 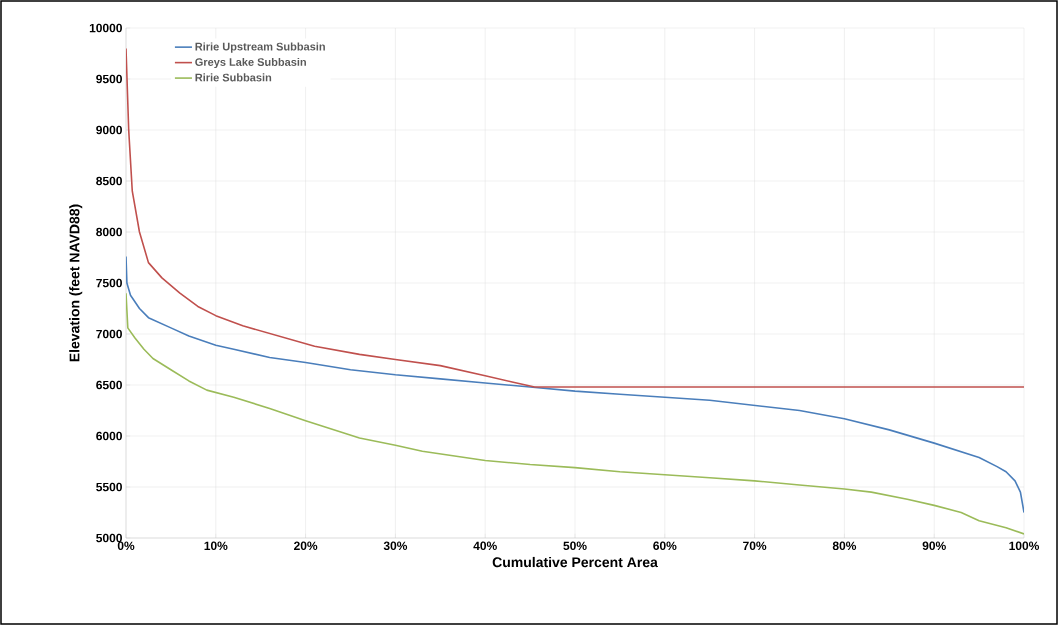 What do you see at coordinates (109, 334) in the screenshot?
I see `y-tick-label: 7000` at bounding box center [109, 334].